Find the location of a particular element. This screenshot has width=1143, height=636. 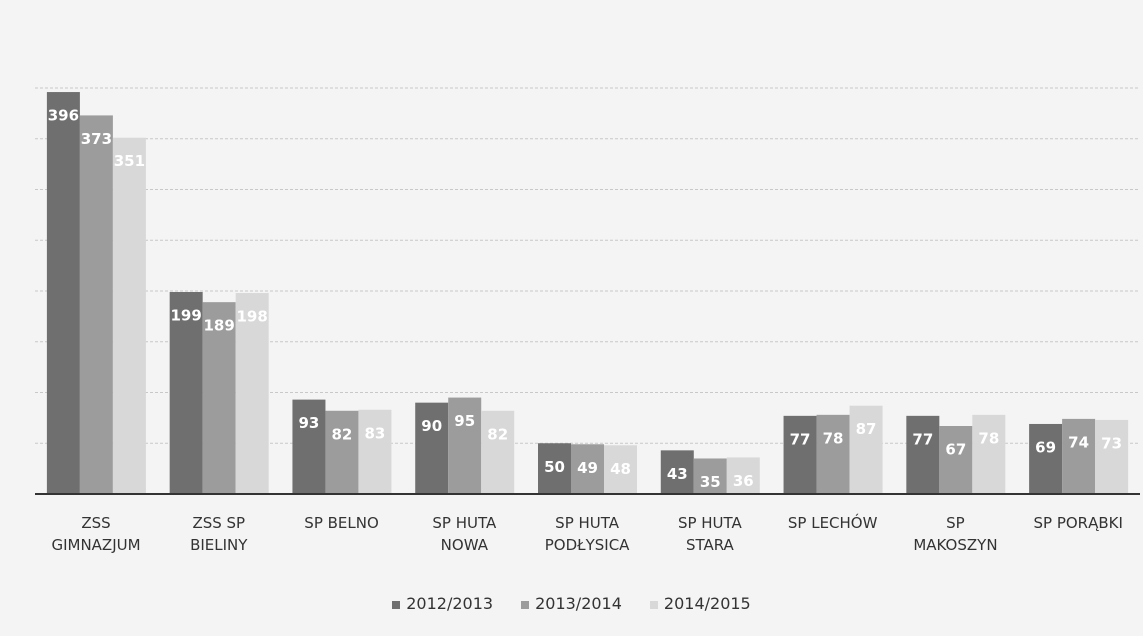

value-label: 48 is located at coordinates (620, 469).